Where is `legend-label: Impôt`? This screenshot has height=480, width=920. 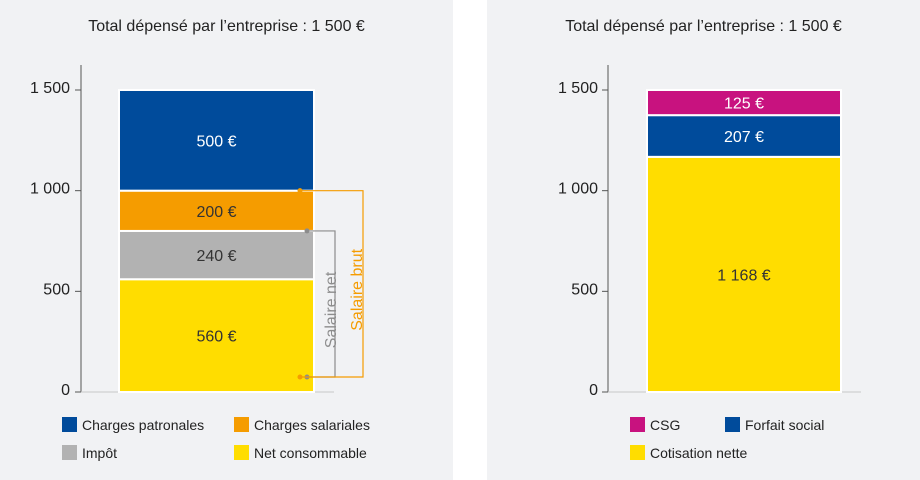 legend-label: Impôt is located at coordinates (100, 453).